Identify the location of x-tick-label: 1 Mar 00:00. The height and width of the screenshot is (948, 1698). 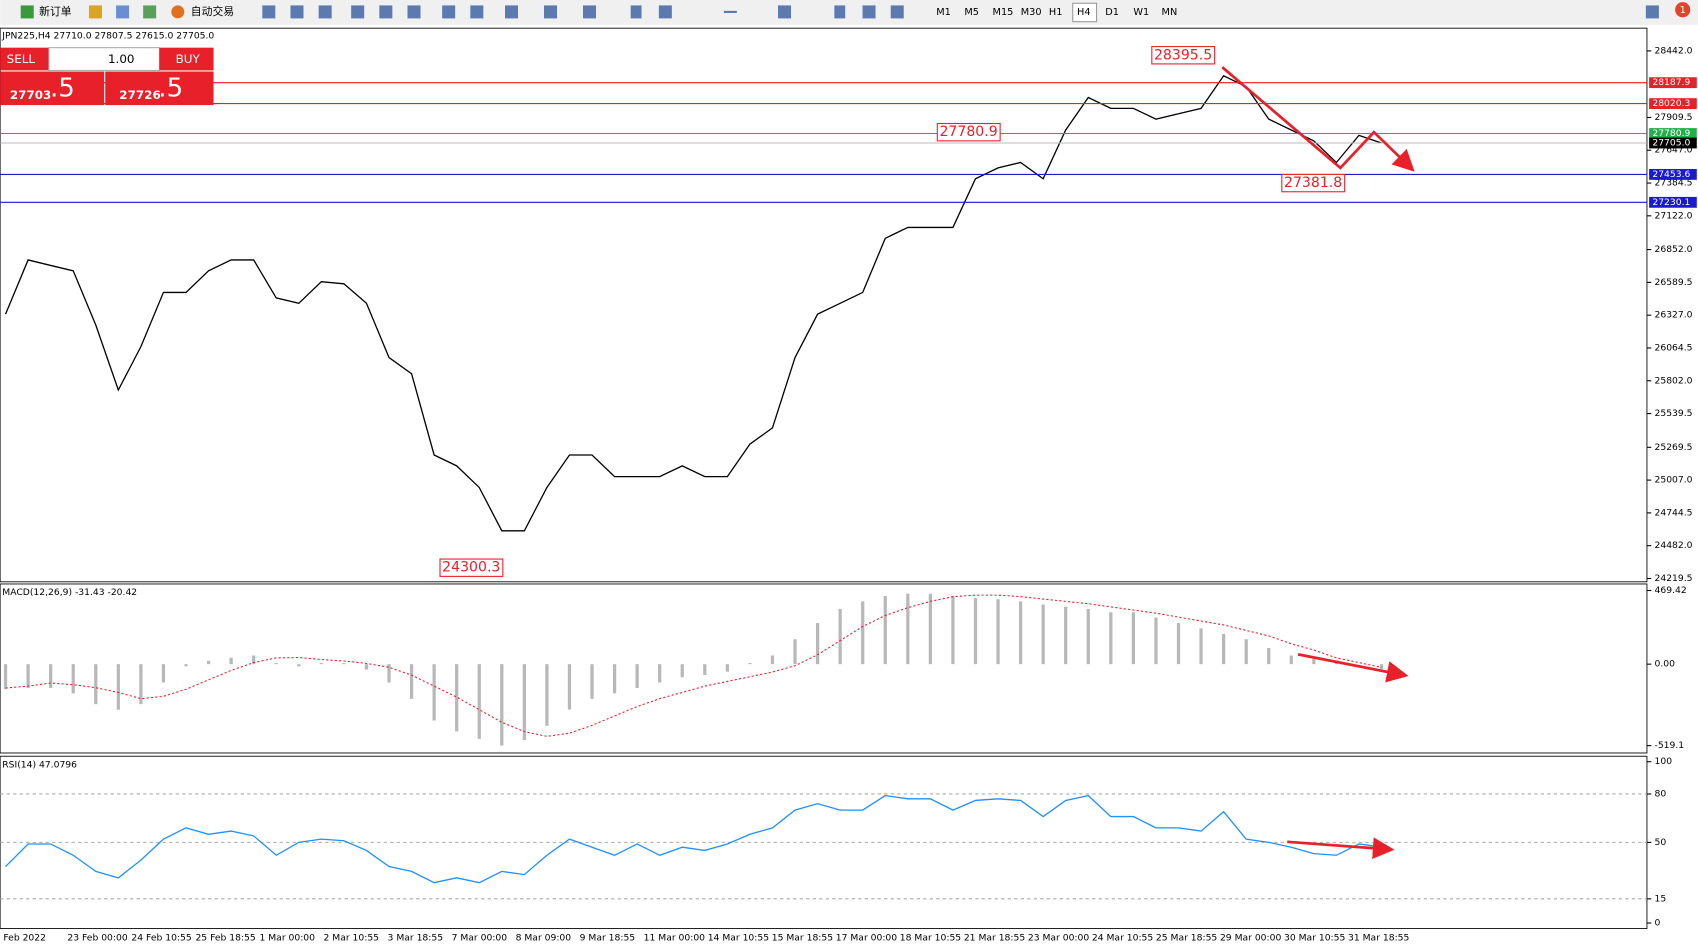
(288, 938).